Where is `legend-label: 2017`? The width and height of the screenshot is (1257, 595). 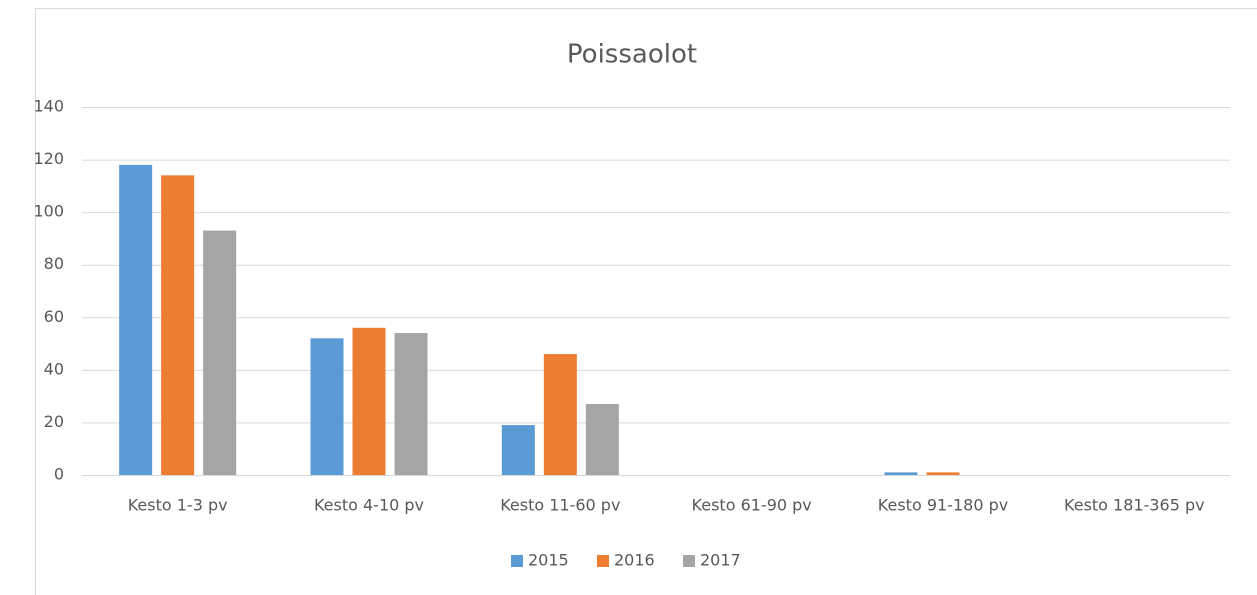 legend-label: 2017 is located at coordinates (720, 560).